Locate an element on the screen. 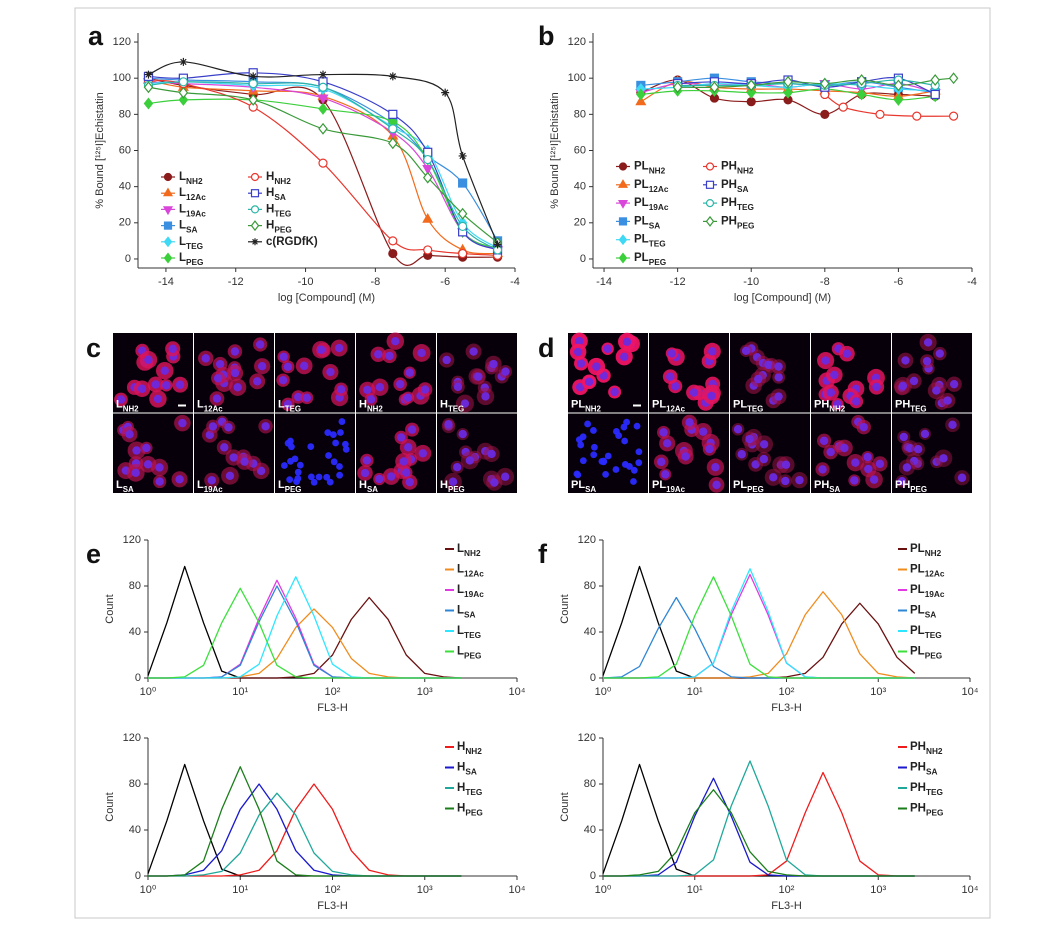 The height and width of the screenshot is (925, 1049). legend-label: L19Ac is located at coordinates (192, 210).